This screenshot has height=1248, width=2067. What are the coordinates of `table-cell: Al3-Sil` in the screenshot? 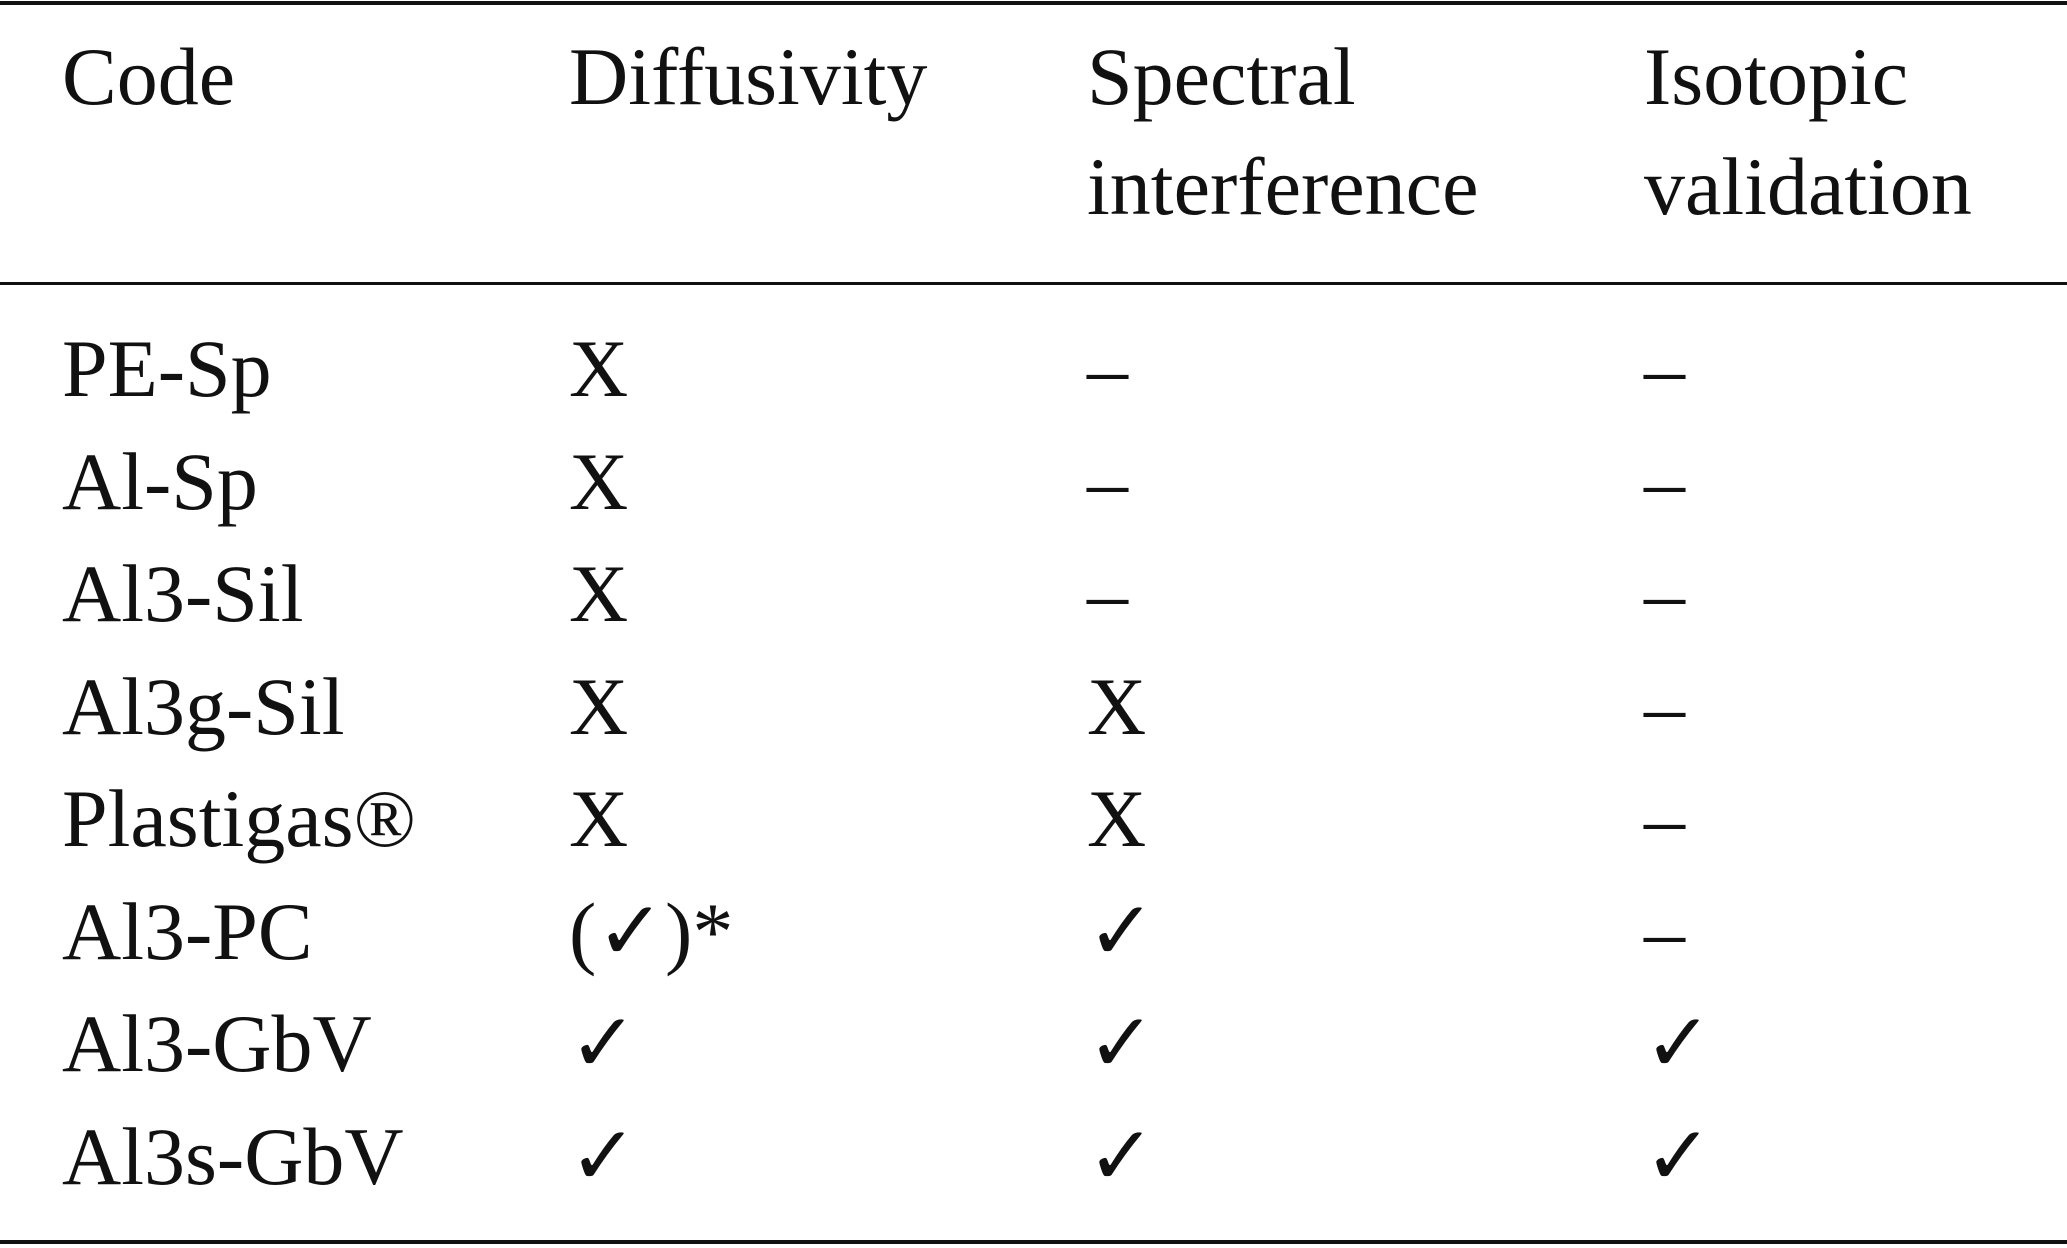 It's located at (183, 593).